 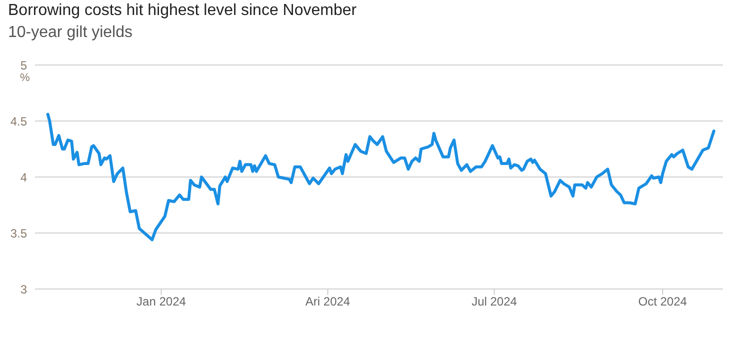 I want to click on y-tick-label: 5, so click(x=24, y=65).